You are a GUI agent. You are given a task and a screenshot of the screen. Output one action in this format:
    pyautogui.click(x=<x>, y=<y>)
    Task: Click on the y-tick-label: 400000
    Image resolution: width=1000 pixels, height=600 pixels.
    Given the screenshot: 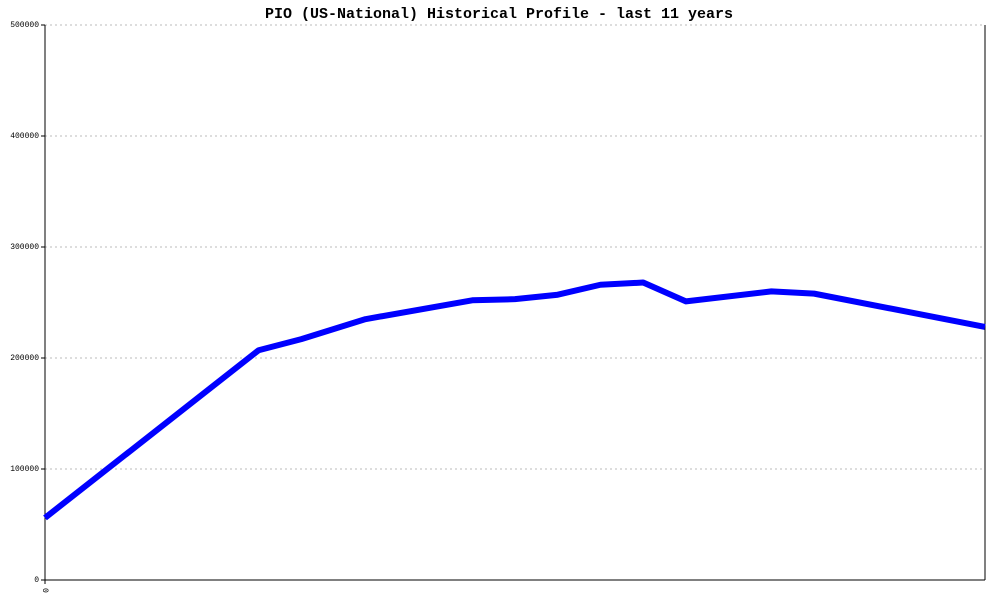 What is the action you would take?
    pyautogui.click(x=24, y=136)
    